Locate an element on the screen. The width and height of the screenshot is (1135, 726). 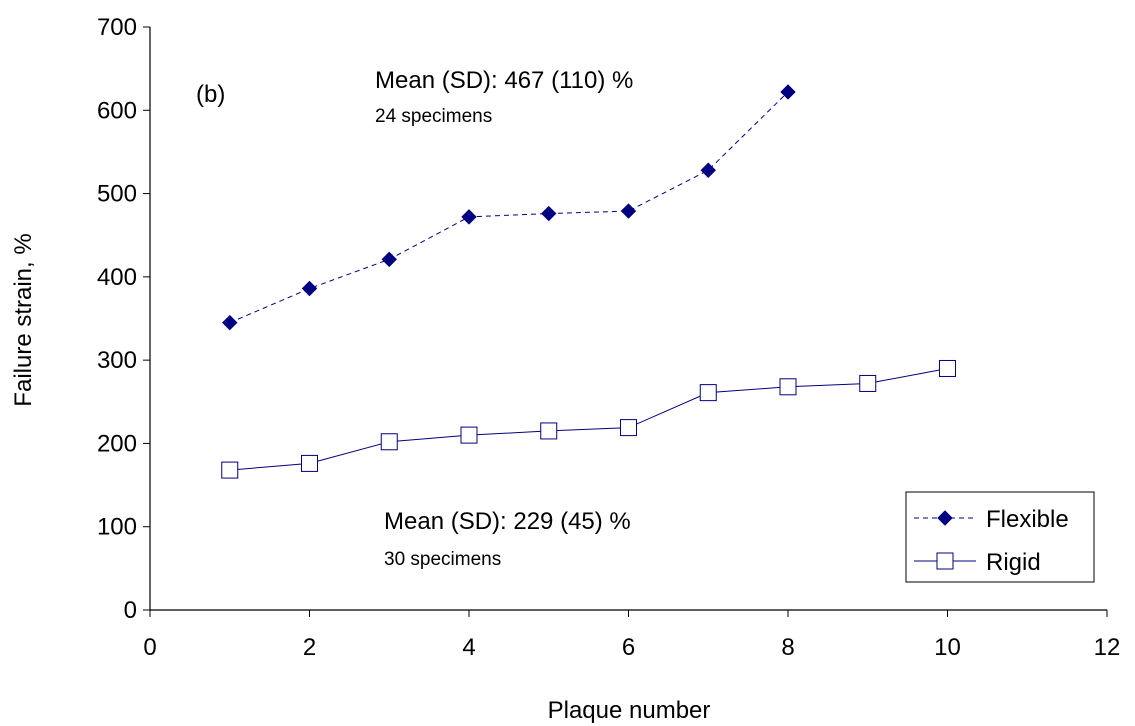
y-axis-title: Failure strain, % is located at coordinates (23, 319).